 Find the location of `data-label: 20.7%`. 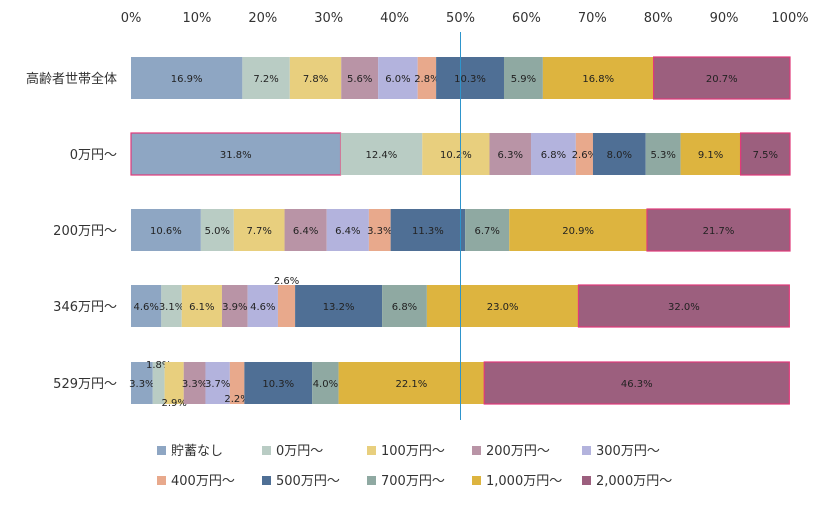

data-label: 20.7% is located at coordinates (722, 79).